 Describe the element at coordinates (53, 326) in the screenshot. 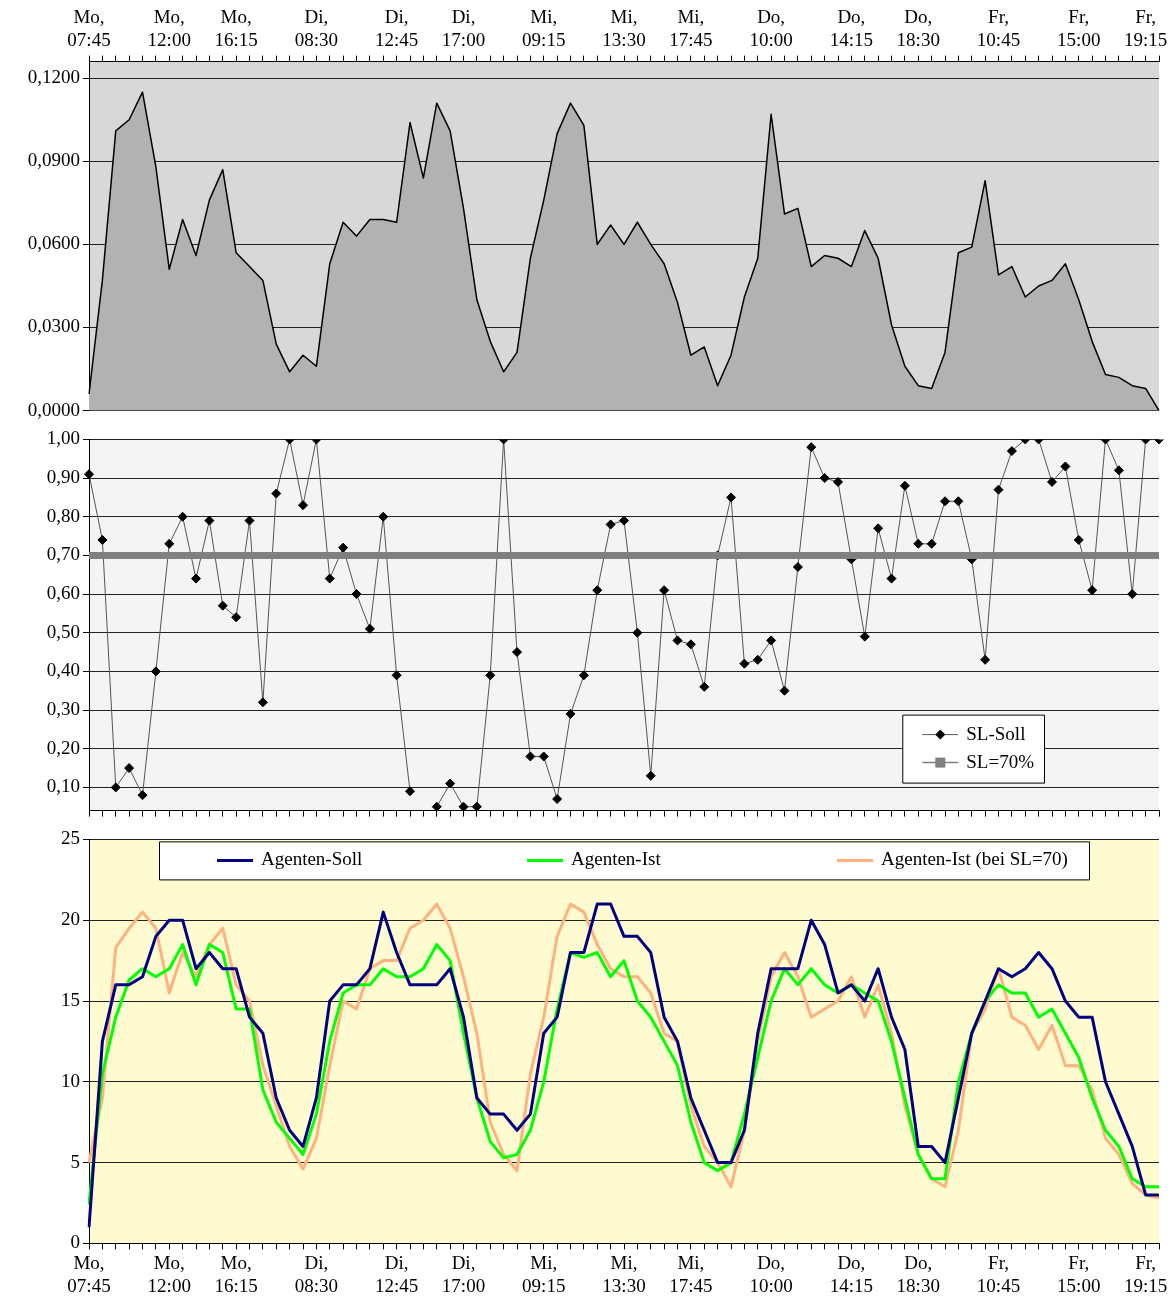

I see `y-tick-label: 0,0300` at that location.